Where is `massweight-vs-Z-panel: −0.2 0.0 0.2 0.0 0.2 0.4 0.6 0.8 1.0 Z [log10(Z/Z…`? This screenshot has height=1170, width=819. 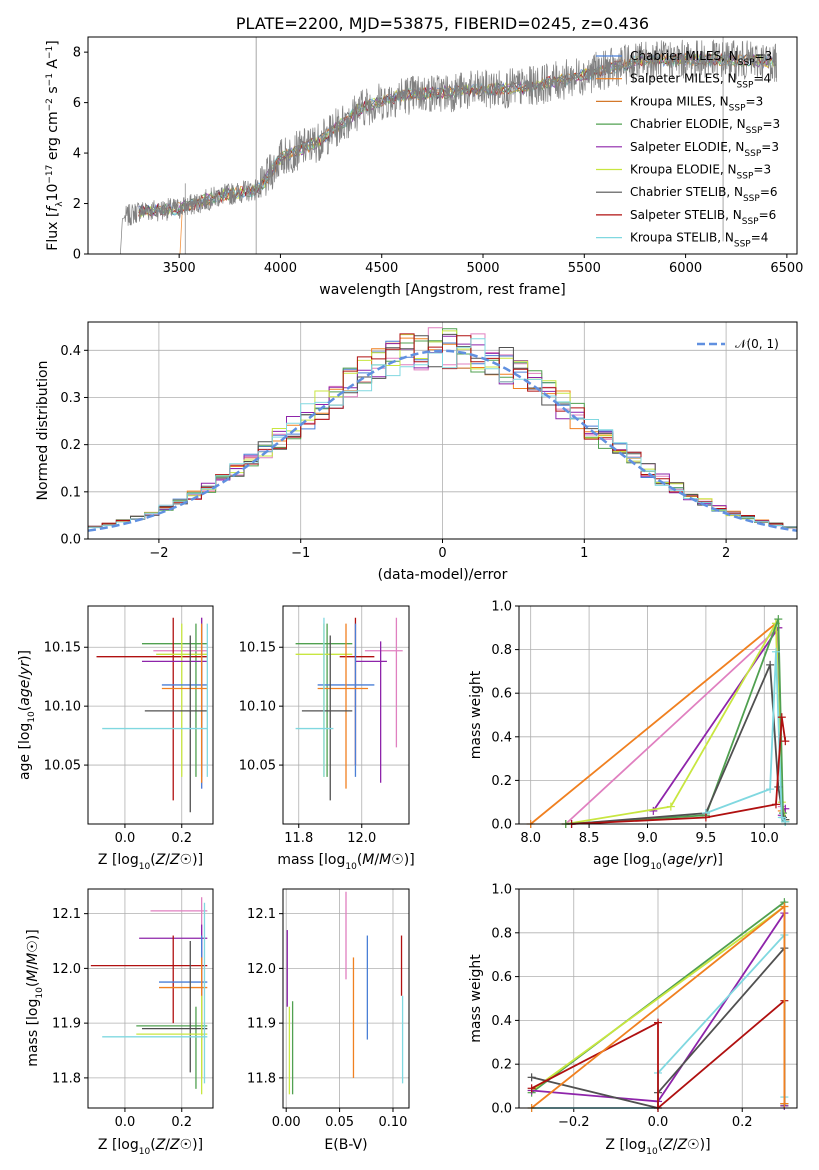 massweight-vs-Z-panel: −0.2 0.0 0.2 0.0 0.2 0.4 0.6 0.8 1.0 Z [log10(Z/Z… is located at coordinates (633, 1020).